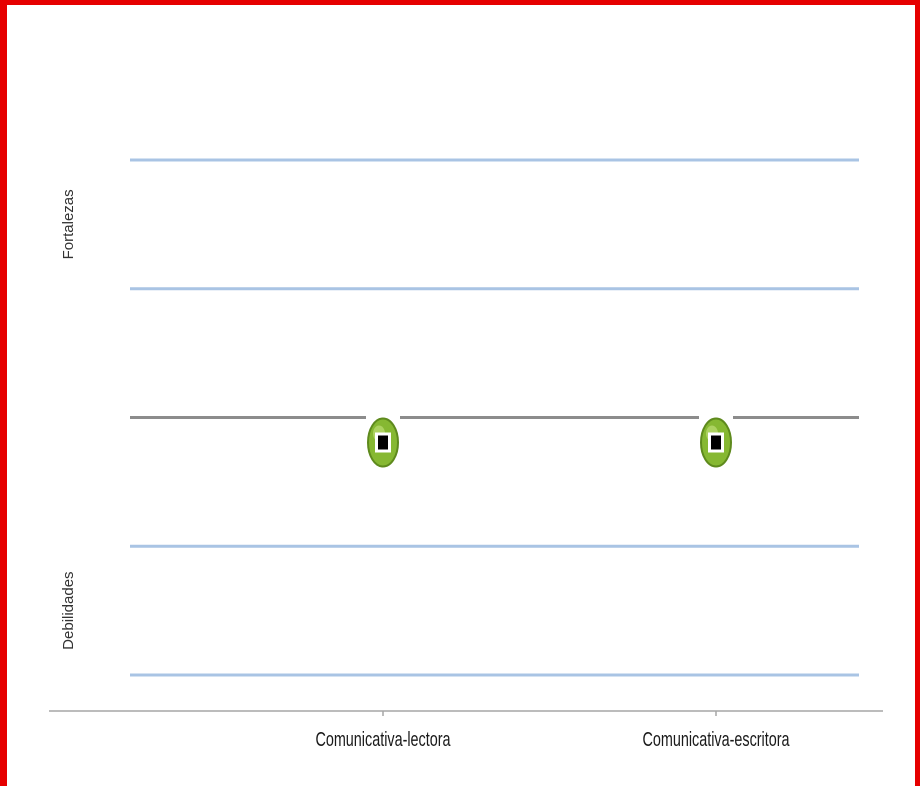 Image resolution: width=920 pixels, height=786 pixels. What do you see at coordinates (68, 610) in the screenshot?
I see `y-band-label: Debilidades` at bounding box center [68, 610].